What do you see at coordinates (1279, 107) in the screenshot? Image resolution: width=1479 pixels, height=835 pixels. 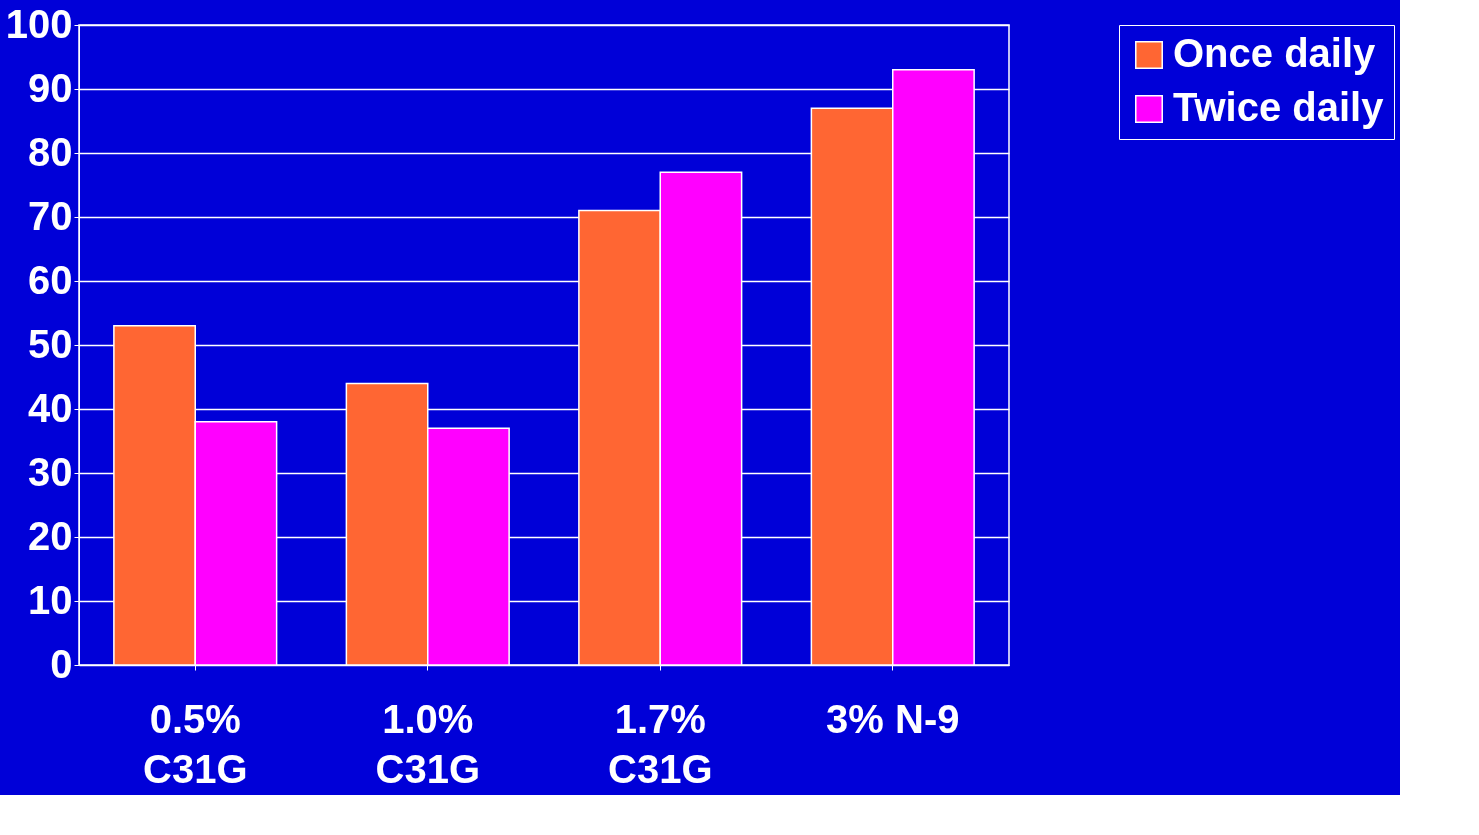 I see `legend-label: Twice daily` at bounding box center [1279, 107].